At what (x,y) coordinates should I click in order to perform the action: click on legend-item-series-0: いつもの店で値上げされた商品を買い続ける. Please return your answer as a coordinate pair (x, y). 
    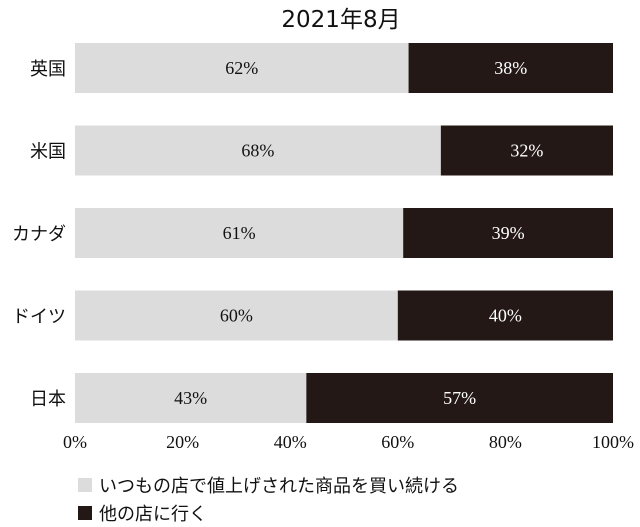
    Looking at the image, I should click on (268, 486).